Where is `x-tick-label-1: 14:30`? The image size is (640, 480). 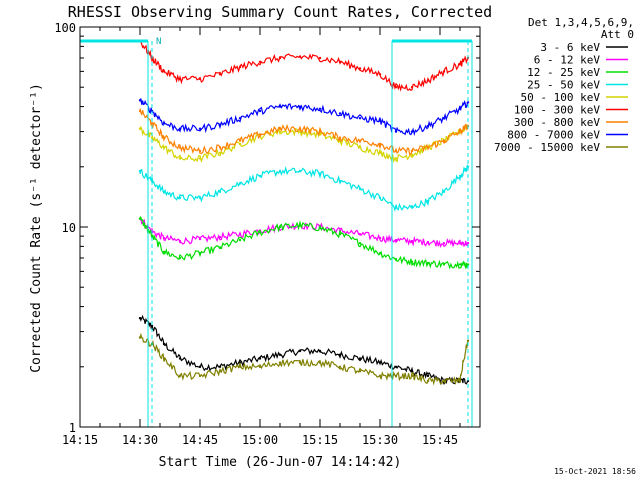 x-tick-label-1: 14:30 is located at coordinates (140, 440).